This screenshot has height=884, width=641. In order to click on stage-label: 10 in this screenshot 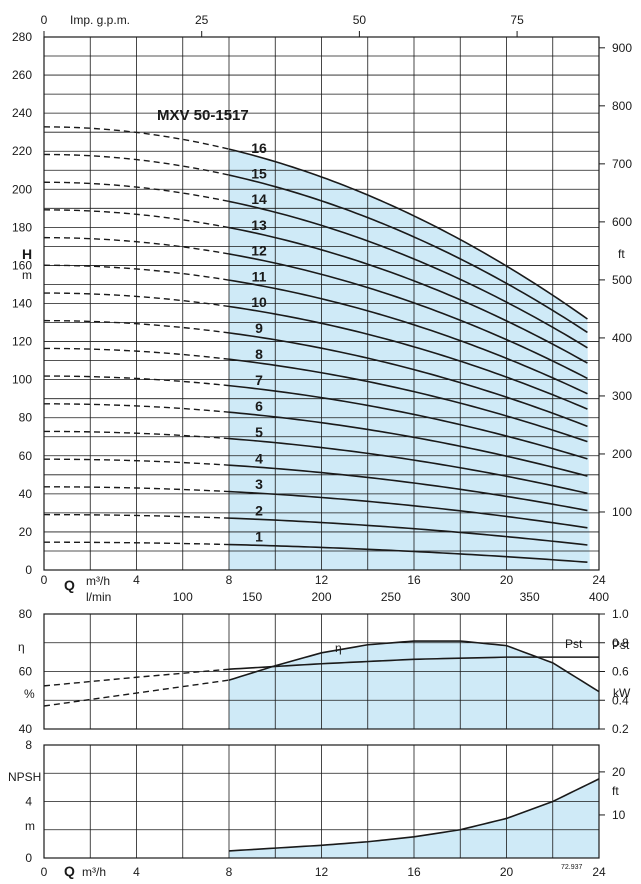, I will do `click(259, 302)`.